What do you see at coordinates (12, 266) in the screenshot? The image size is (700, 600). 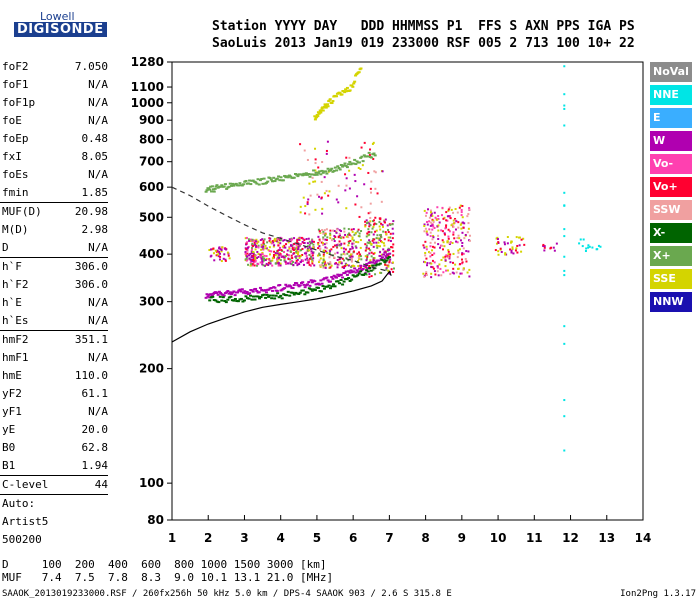 I see `param-name: h`F` at bounding box center [12, 266].